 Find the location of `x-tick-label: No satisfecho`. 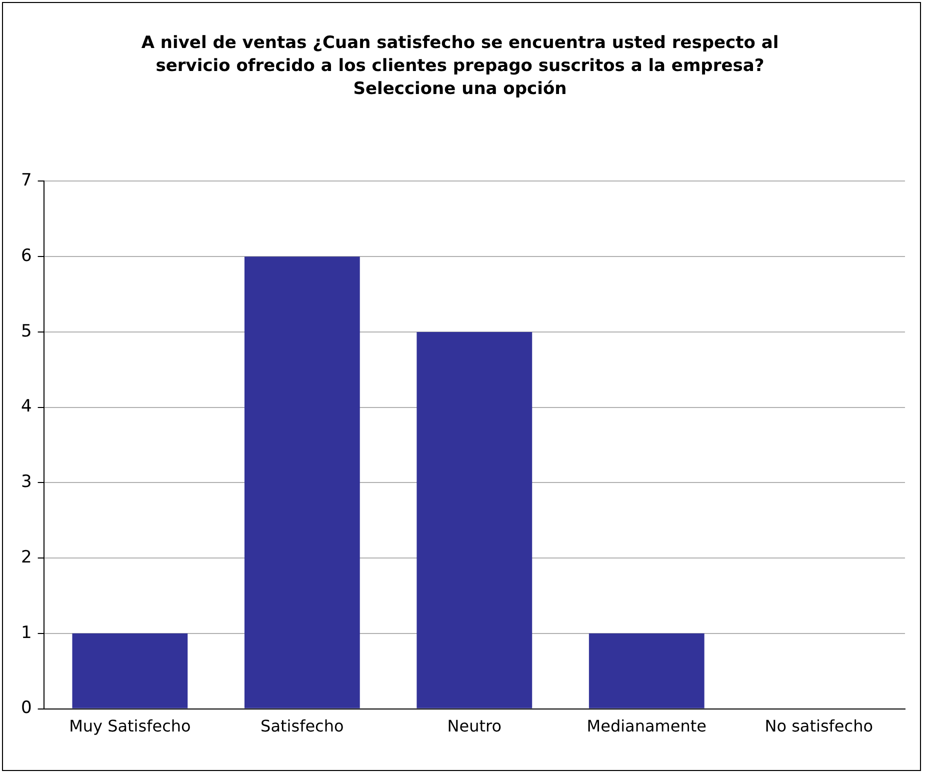

x-tick-label: No satisfecho is located at coordinates (819, 726).